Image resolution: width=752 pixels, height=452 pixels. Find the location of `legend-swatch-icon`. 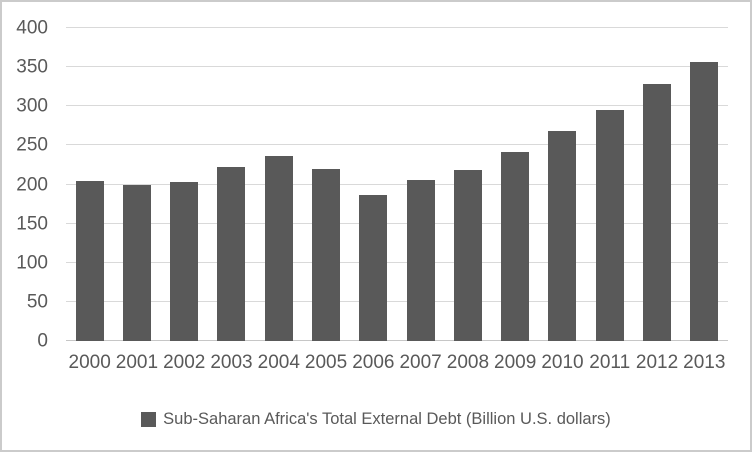

legend-swatch-icon is located at coordinates (149, 419).